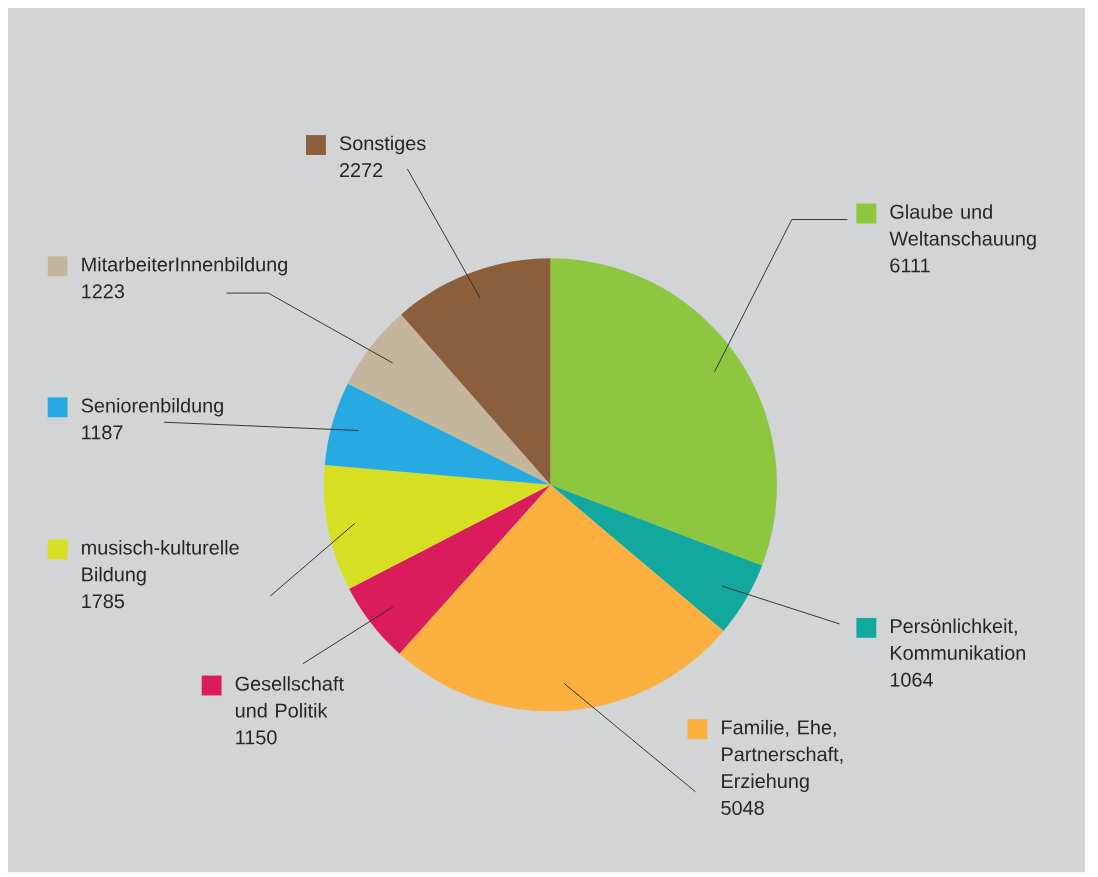 The height and width of the screenshot is (877, 1098). What do you see at coordinates (160, 562) in the screenshot?
I see `legend-label: musisch-kulturelle Bildung` at bounding box center [160, 562].